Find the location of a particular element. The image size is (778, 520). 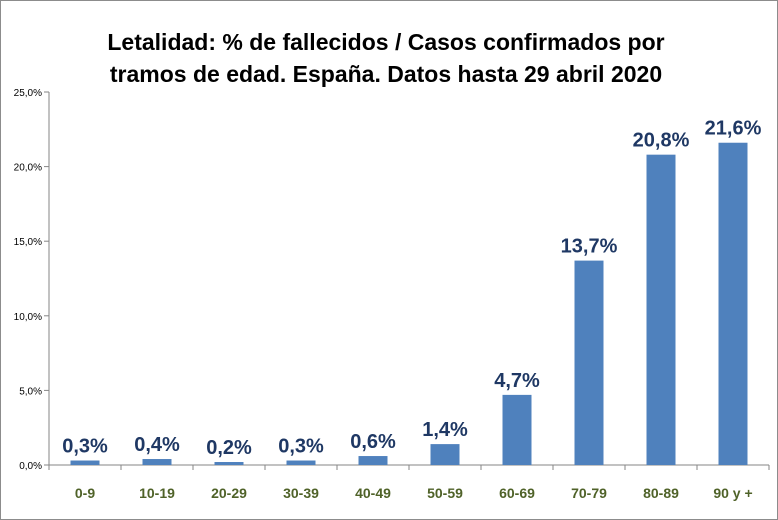

x-tick-label: 20-29 is located at coordinates (229, 493).